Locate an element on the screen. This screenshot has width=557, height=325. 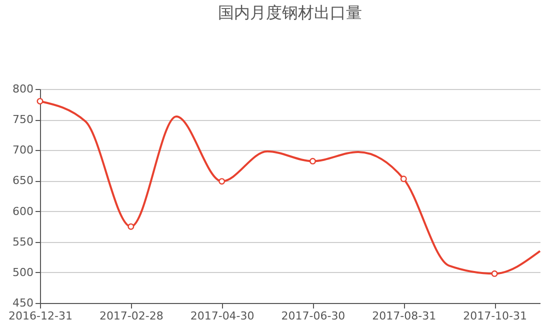
y-tick-label: 600 is located at coordinates (23, 211).